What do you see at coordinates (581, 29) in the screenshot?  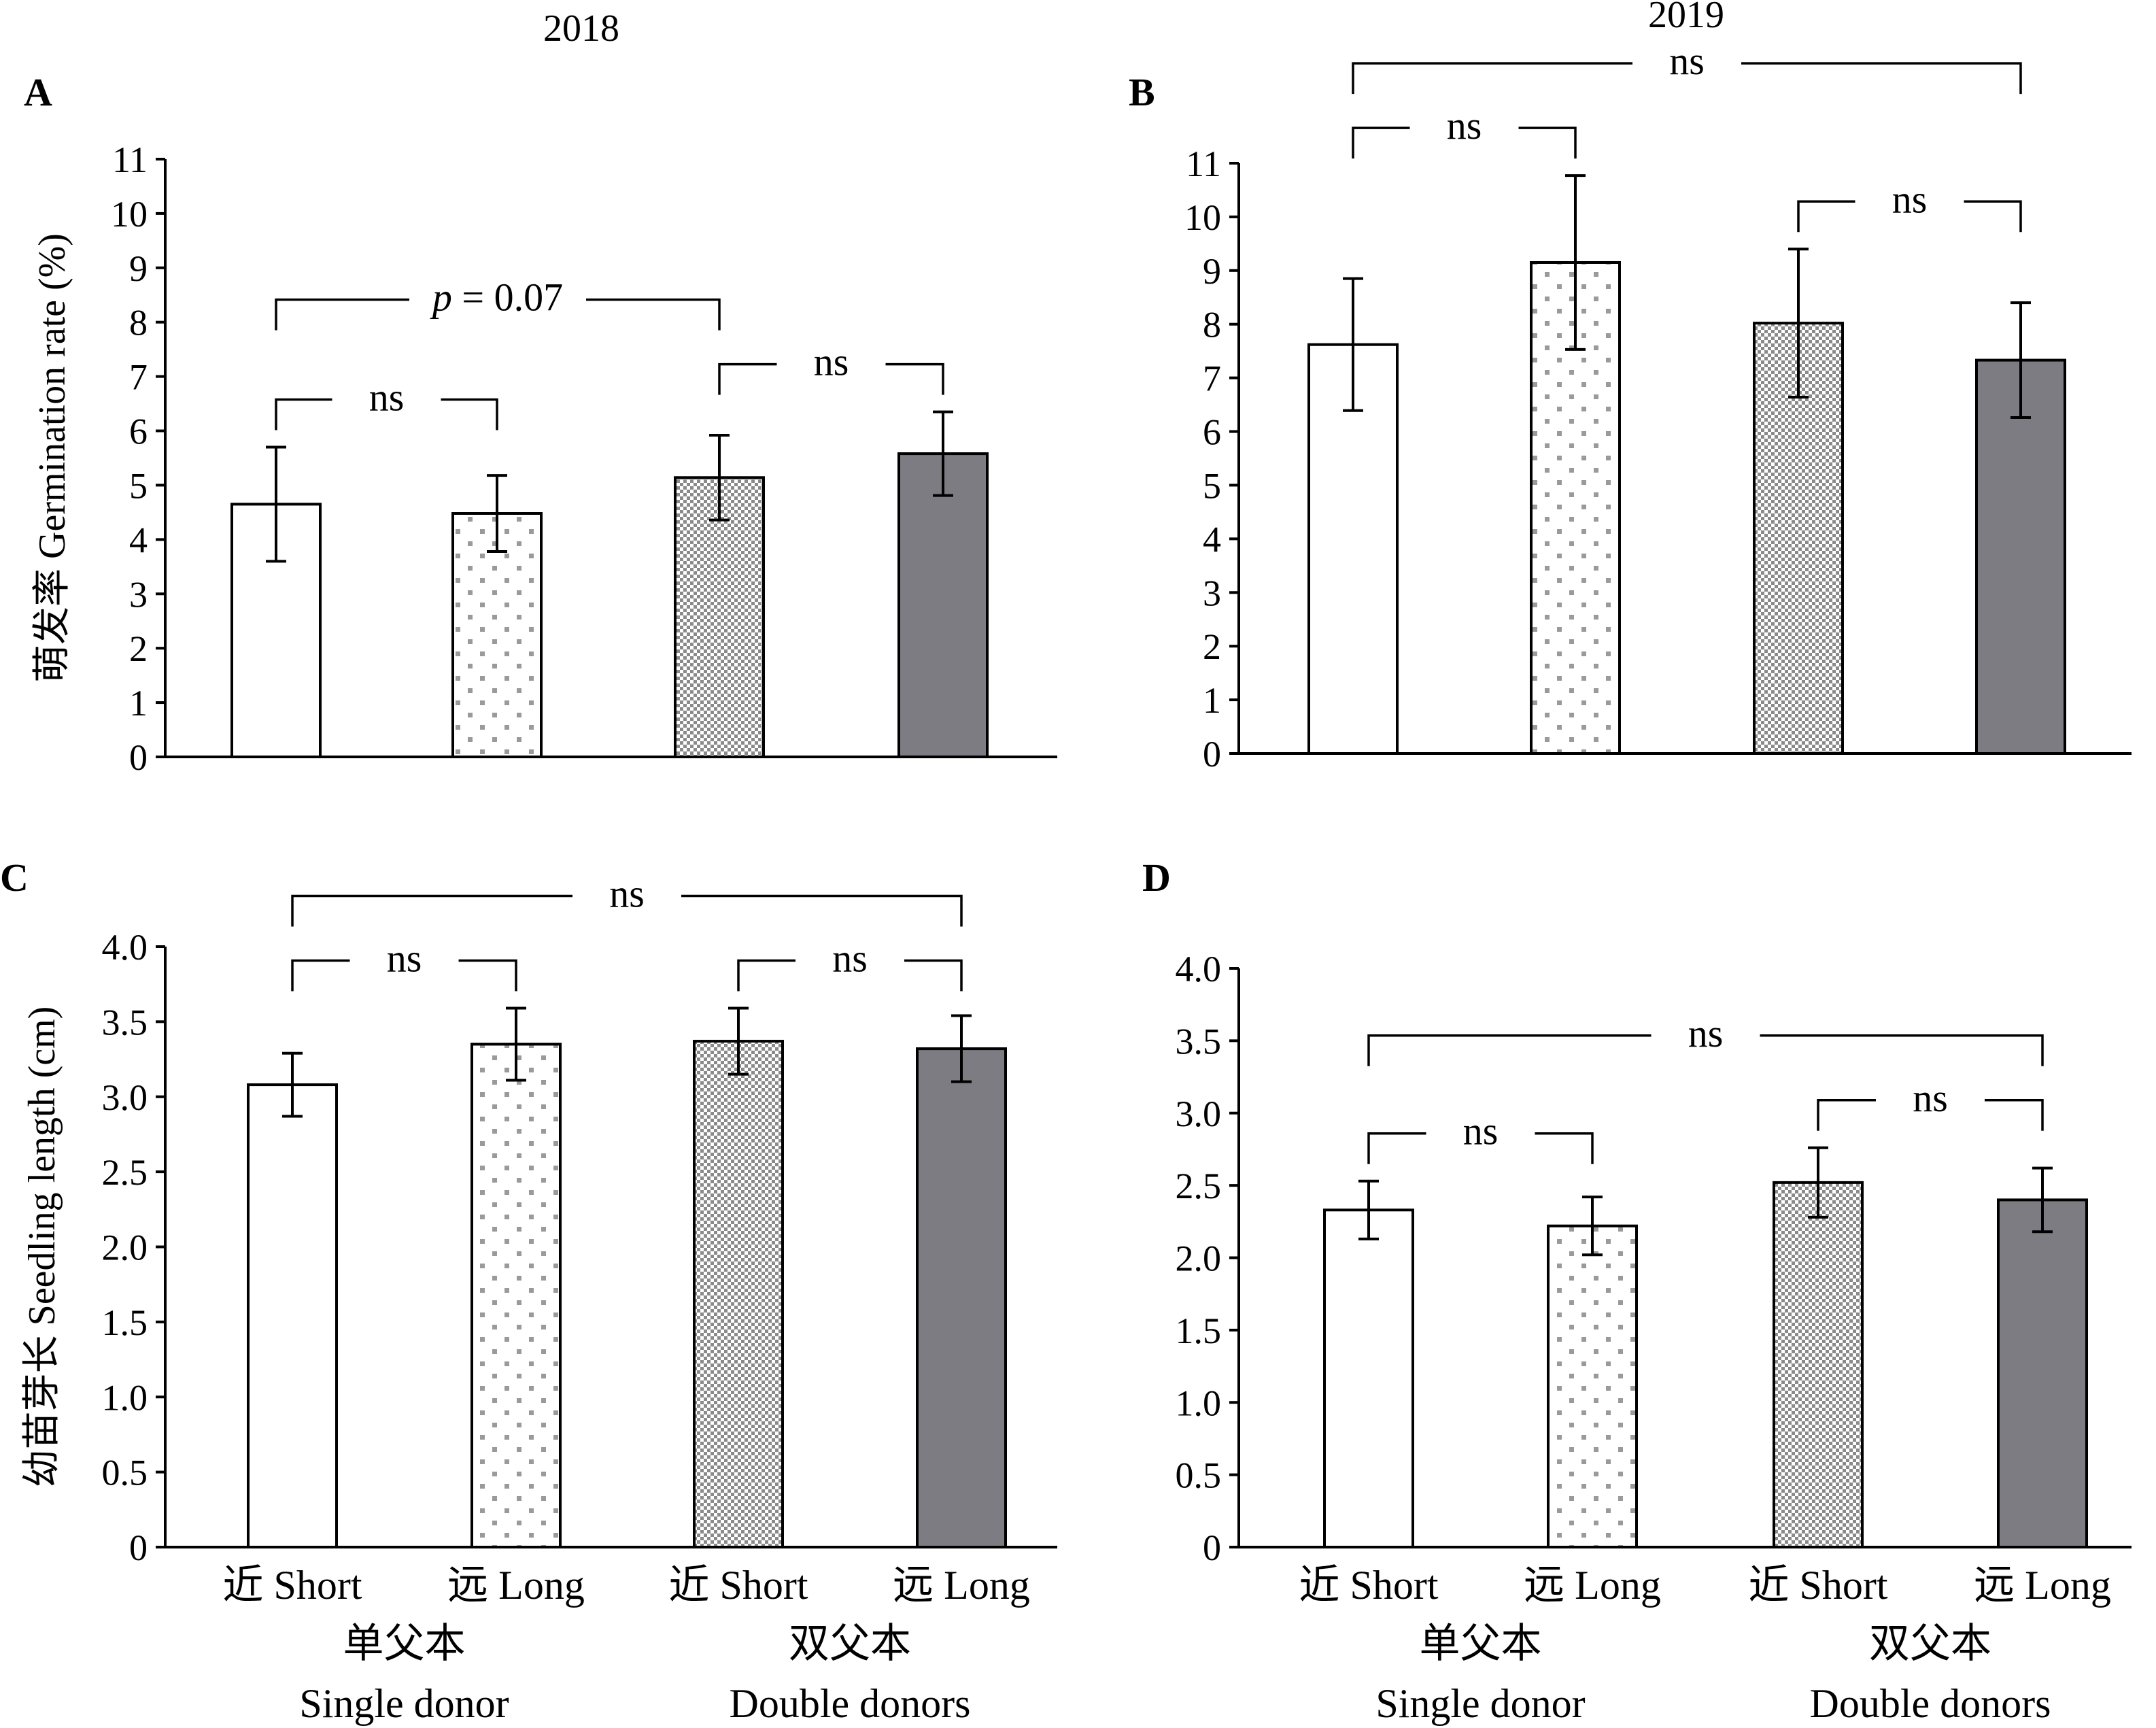 I see `panel-title: 2018` at bounding box center [581, 29].